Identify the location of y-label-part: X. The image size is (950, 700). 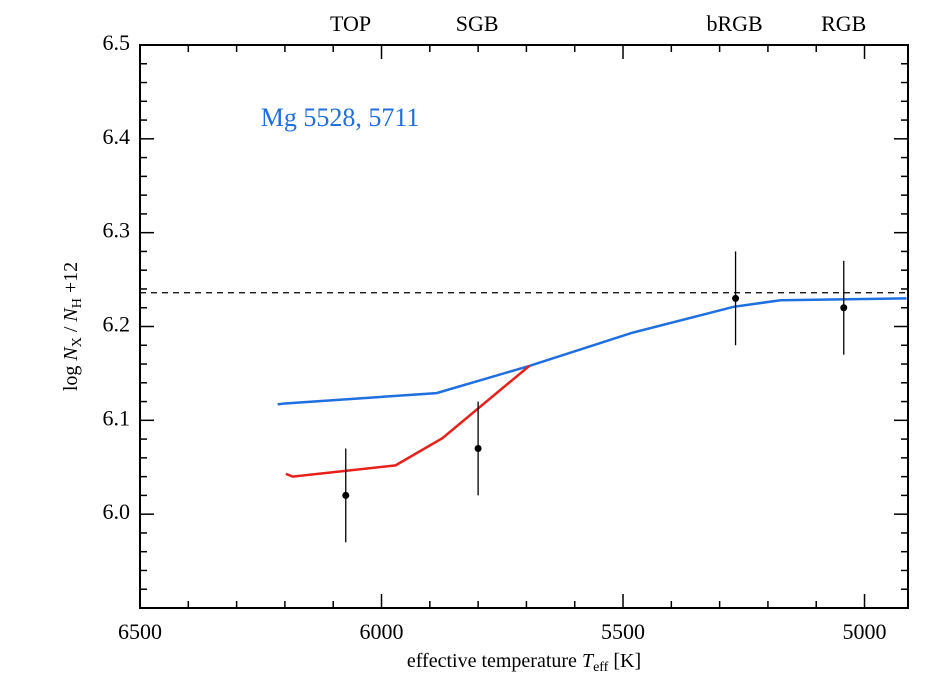
(77, 342).